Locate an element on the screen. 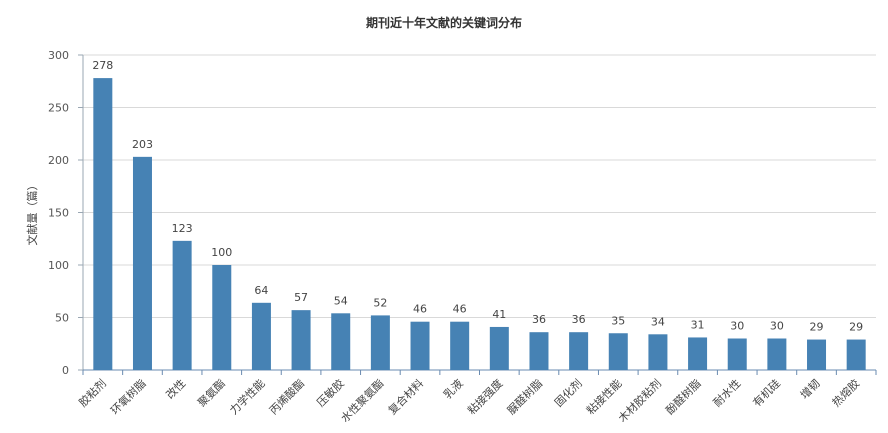 This screenshot has height=433, width=888. x-tick-label: 热熔胶 is located at coordinates (845, 392).